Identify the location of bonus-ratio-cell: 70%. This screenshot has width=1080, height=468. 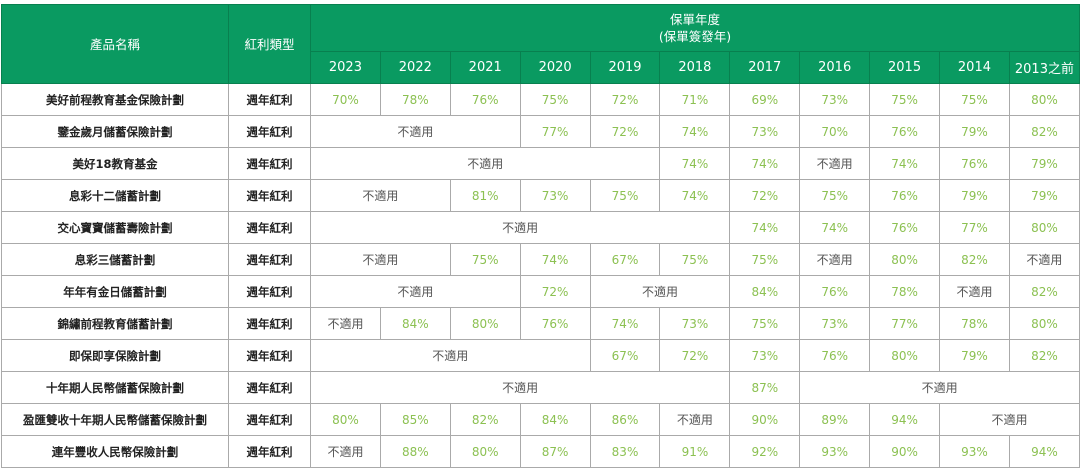
(835, 131).